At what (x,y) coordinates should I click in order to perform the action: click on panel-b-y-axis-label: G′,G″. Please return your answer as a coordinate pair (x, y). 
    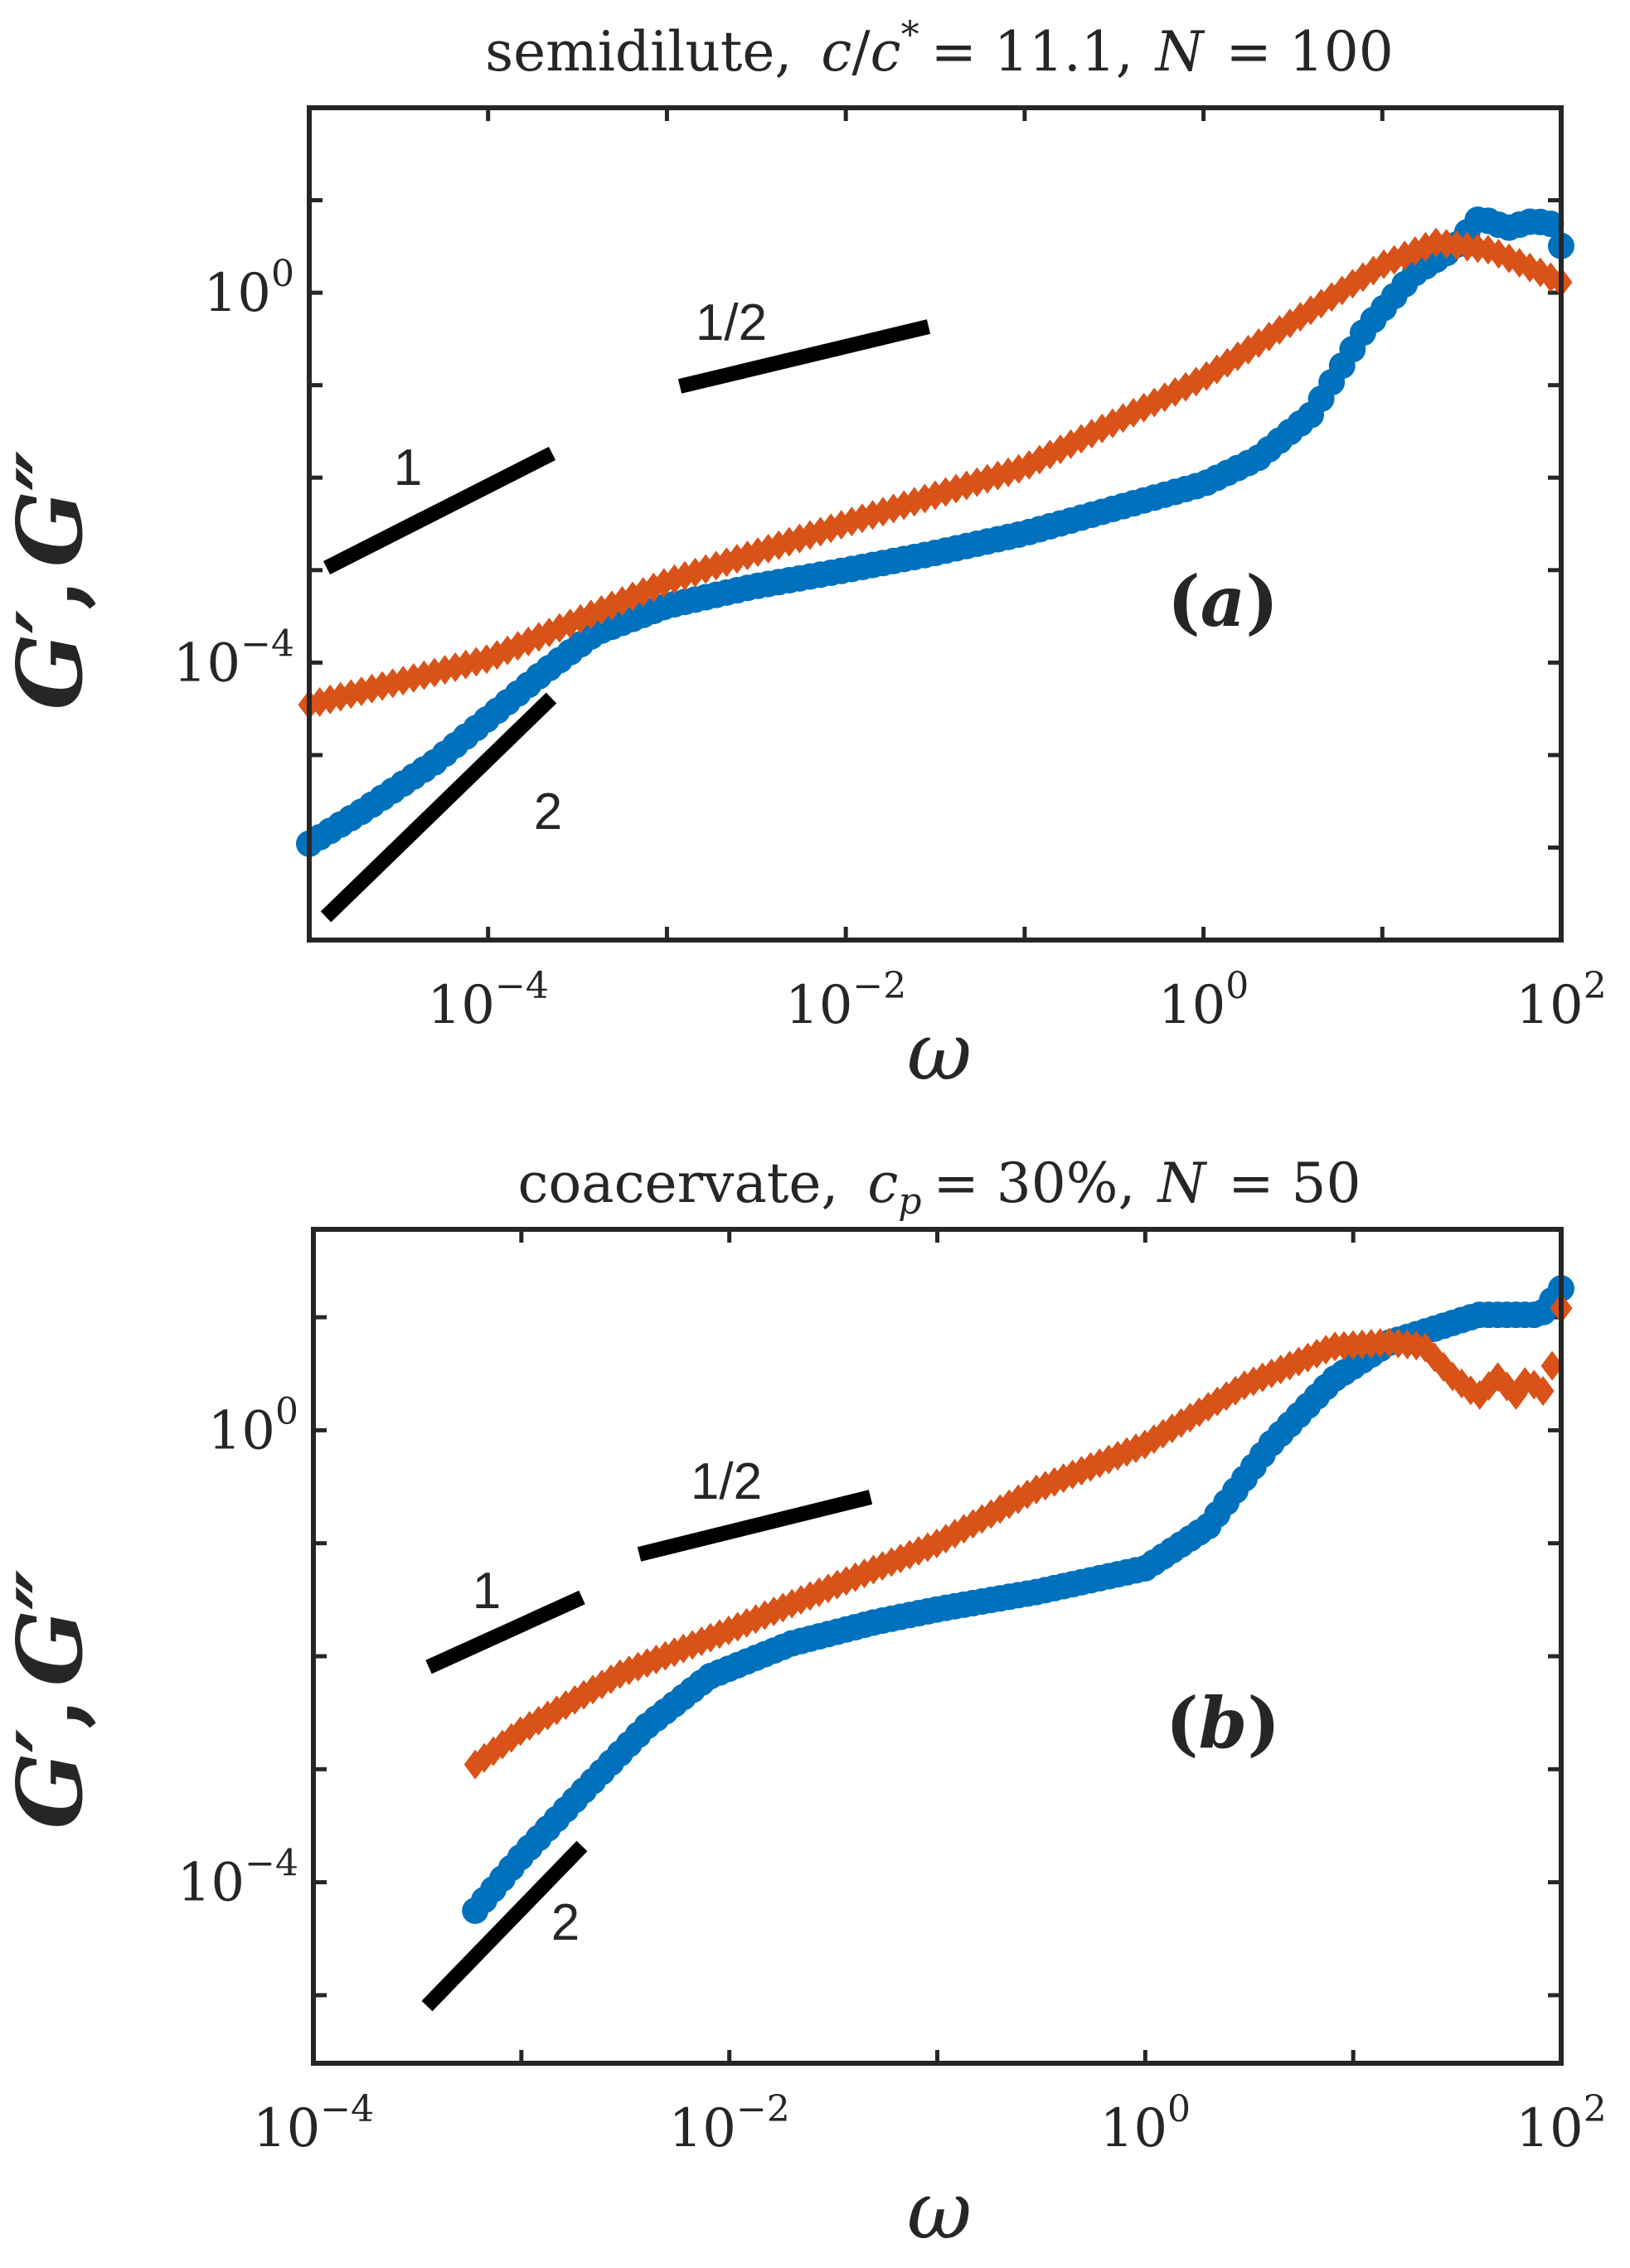
    Looking at the image, I should click on (51, 1699).